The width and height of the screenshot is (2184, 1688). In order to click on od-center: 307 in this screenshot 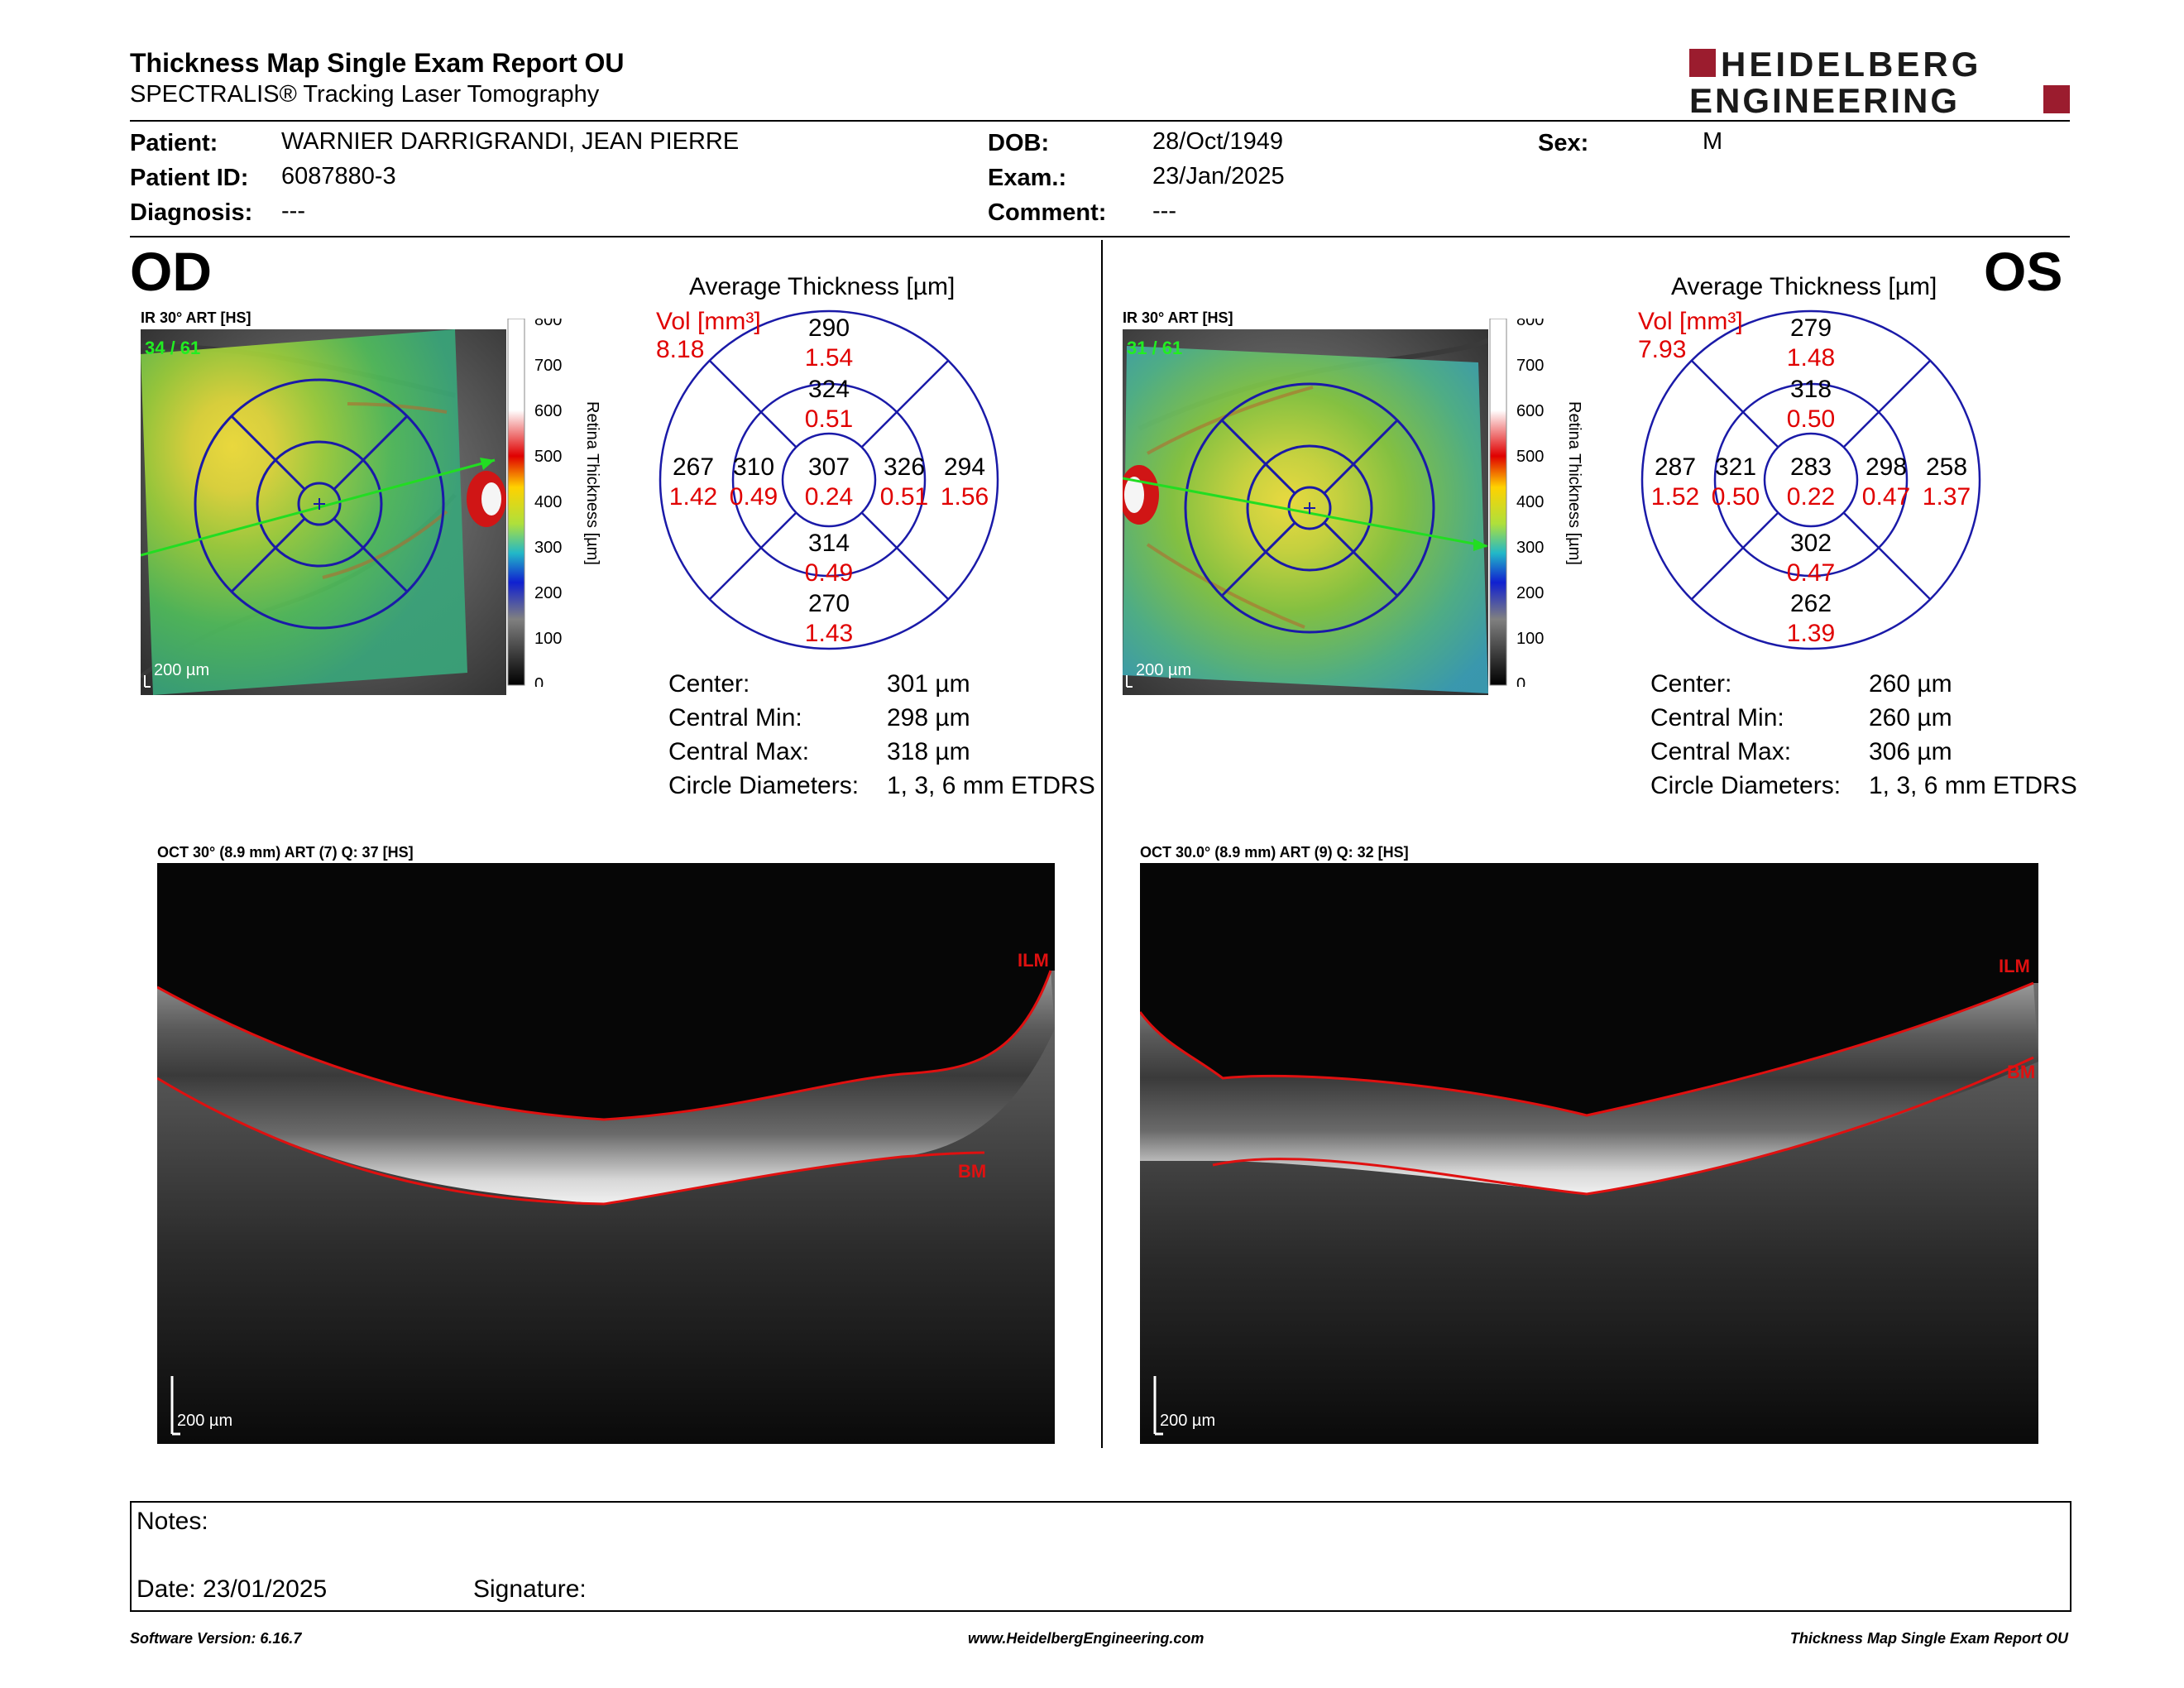, I will do `click(829, 467)`.